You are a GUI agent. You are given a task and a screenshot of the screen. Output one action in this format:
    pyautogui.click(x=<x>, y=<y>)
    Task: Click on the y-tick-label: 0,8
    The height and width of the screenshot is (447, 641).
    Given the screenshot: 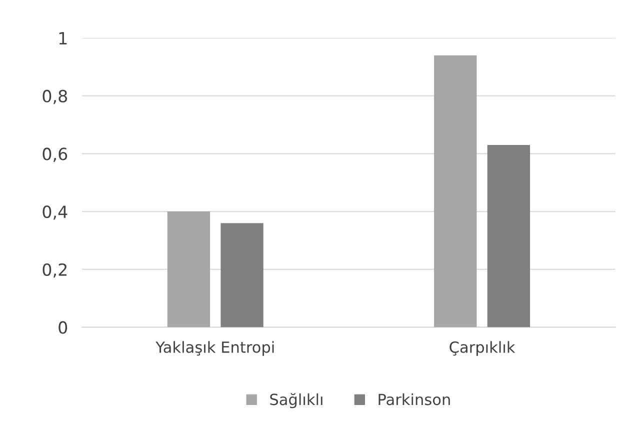 What is the action you would take?
    pyautogui.click(x=55, y=97)
    